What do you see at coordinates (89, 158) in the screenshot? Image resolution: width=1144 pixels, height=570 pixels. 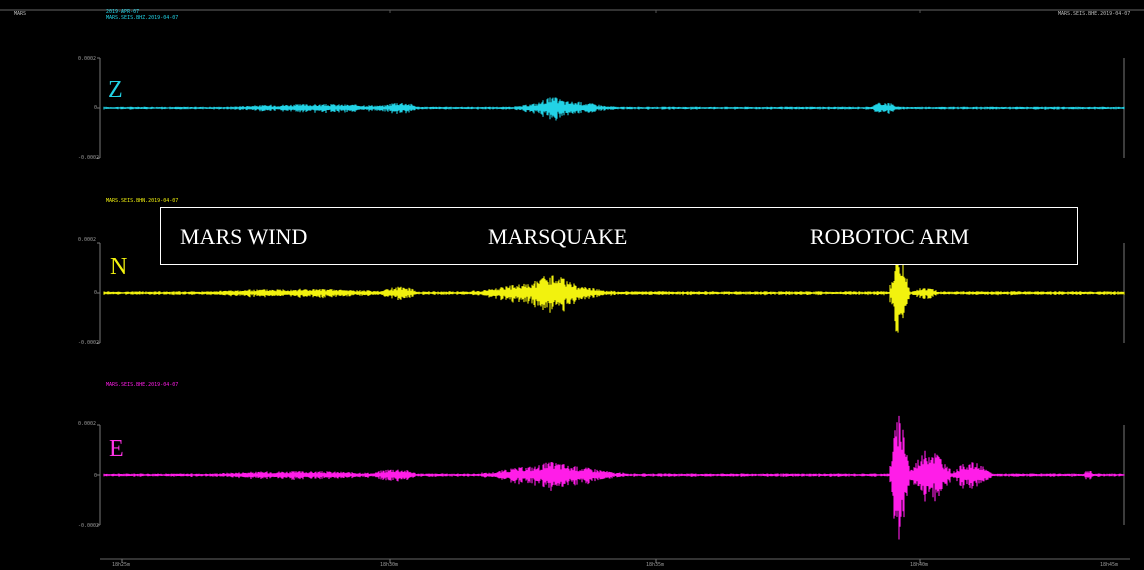 I see `z-ytick-bottom: -0.0002` at bounding box center [89, 158].